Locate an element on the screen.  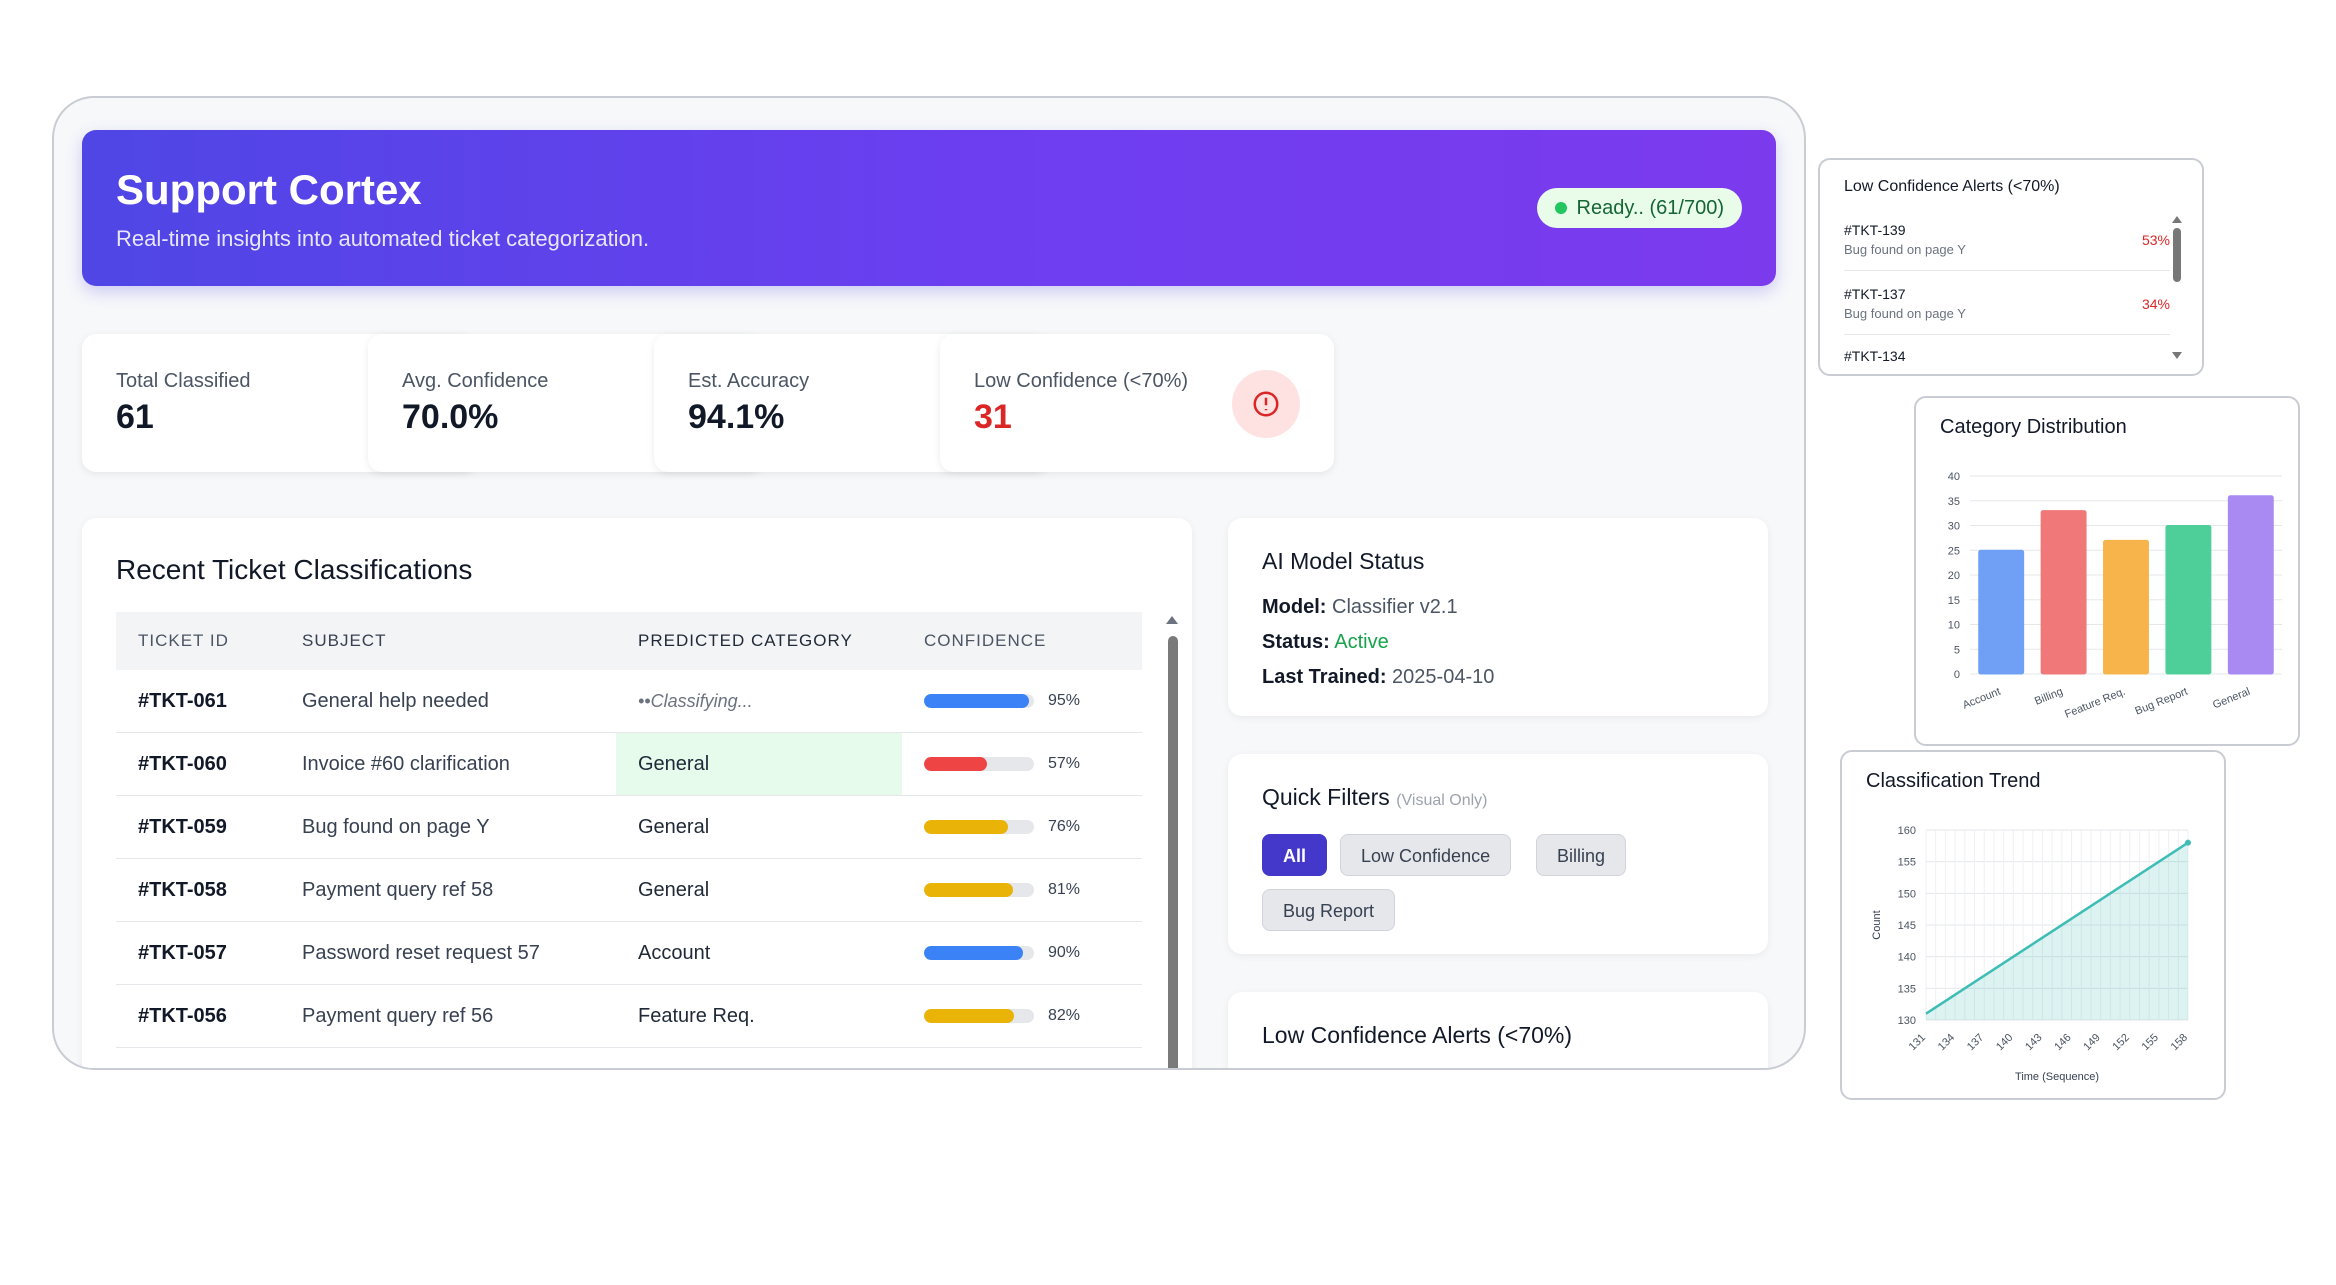
model-label: Model: is located at coordinates (1294, 607).